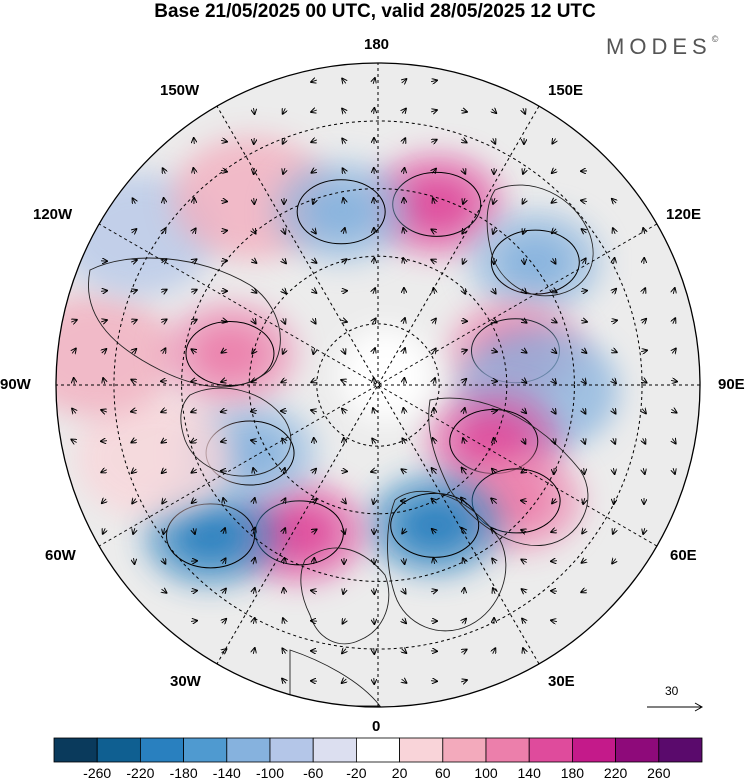 This screenshot has width=750, height=783. Describe the element at coordinates (377, 44) in the screenshot. I see `lon-label-180: 180` at that location.